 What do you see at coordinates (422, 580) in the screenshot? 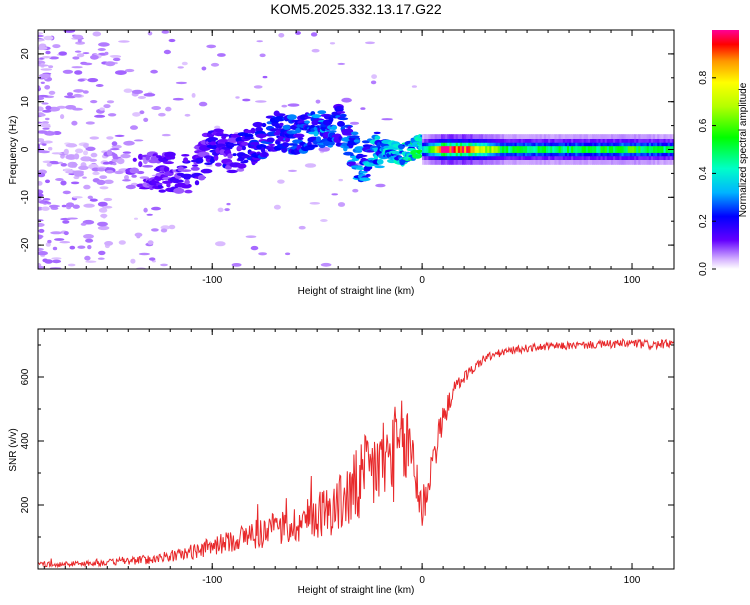
I see `x-tick-label: 0` at bounding box center [422, 580].